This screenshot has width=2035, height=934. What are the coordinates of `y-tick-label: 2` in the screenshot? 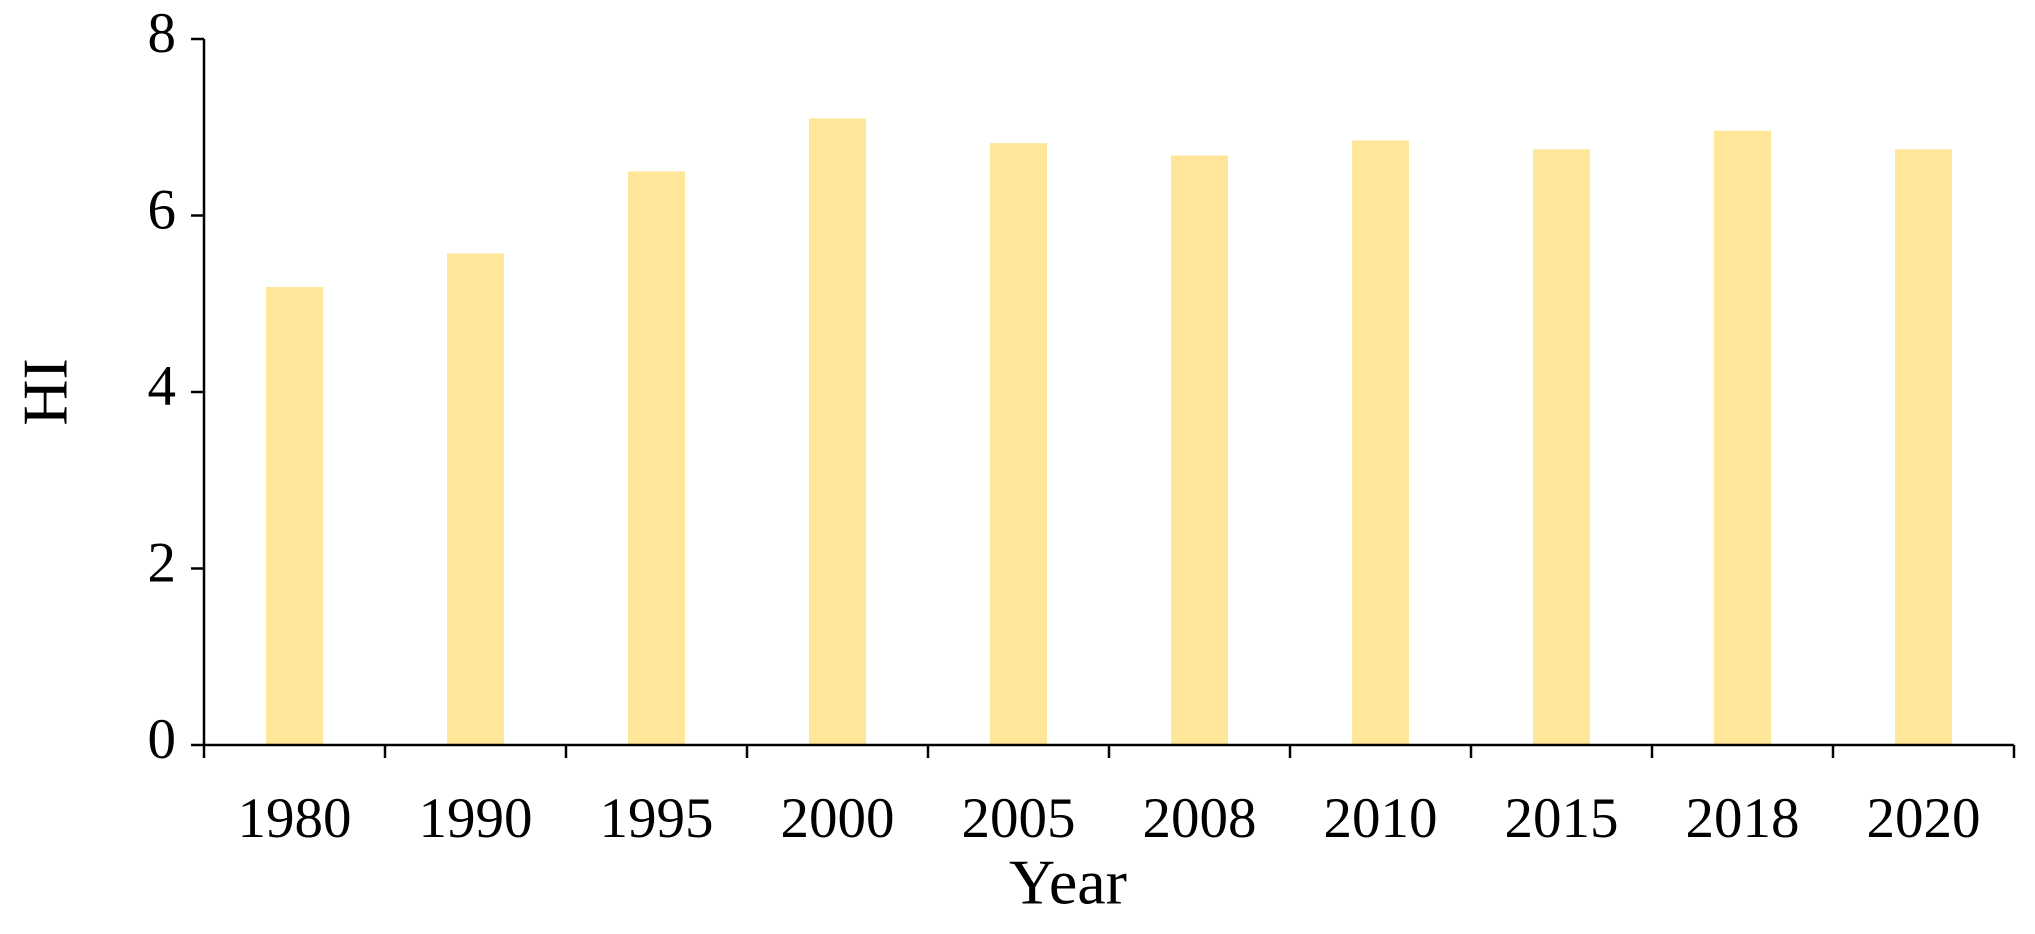 It's located at (162, 563).